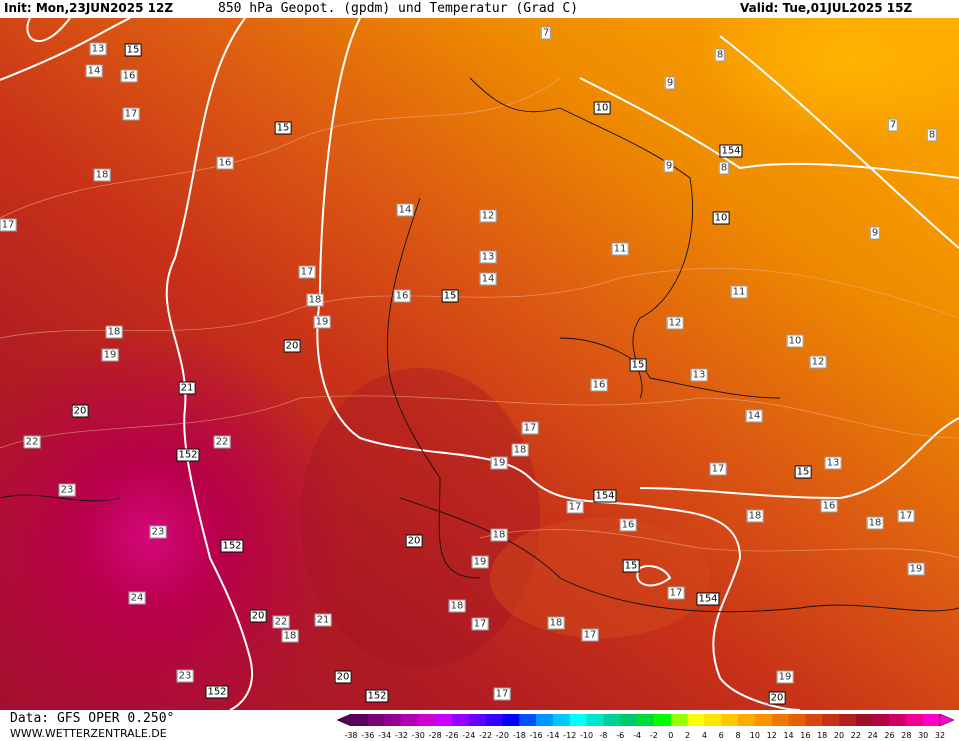 This screenshot has width=959, height=741. I want to click on colorbar-label: -16, so click(536, 735).